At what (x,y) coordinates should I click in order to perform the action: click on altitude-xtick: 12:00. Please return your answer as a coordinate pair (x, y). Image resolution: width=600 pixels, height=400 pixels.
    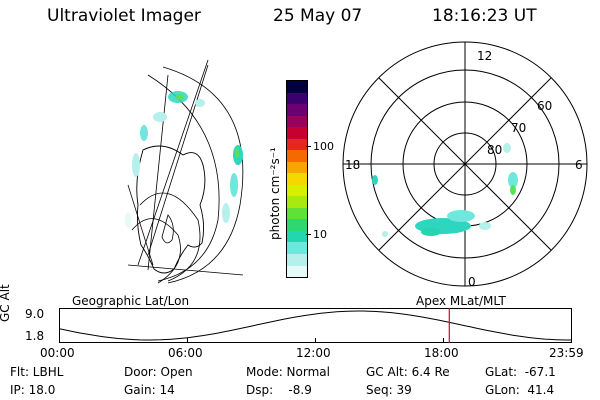
    Looking at the image, I should click on (313, 353).